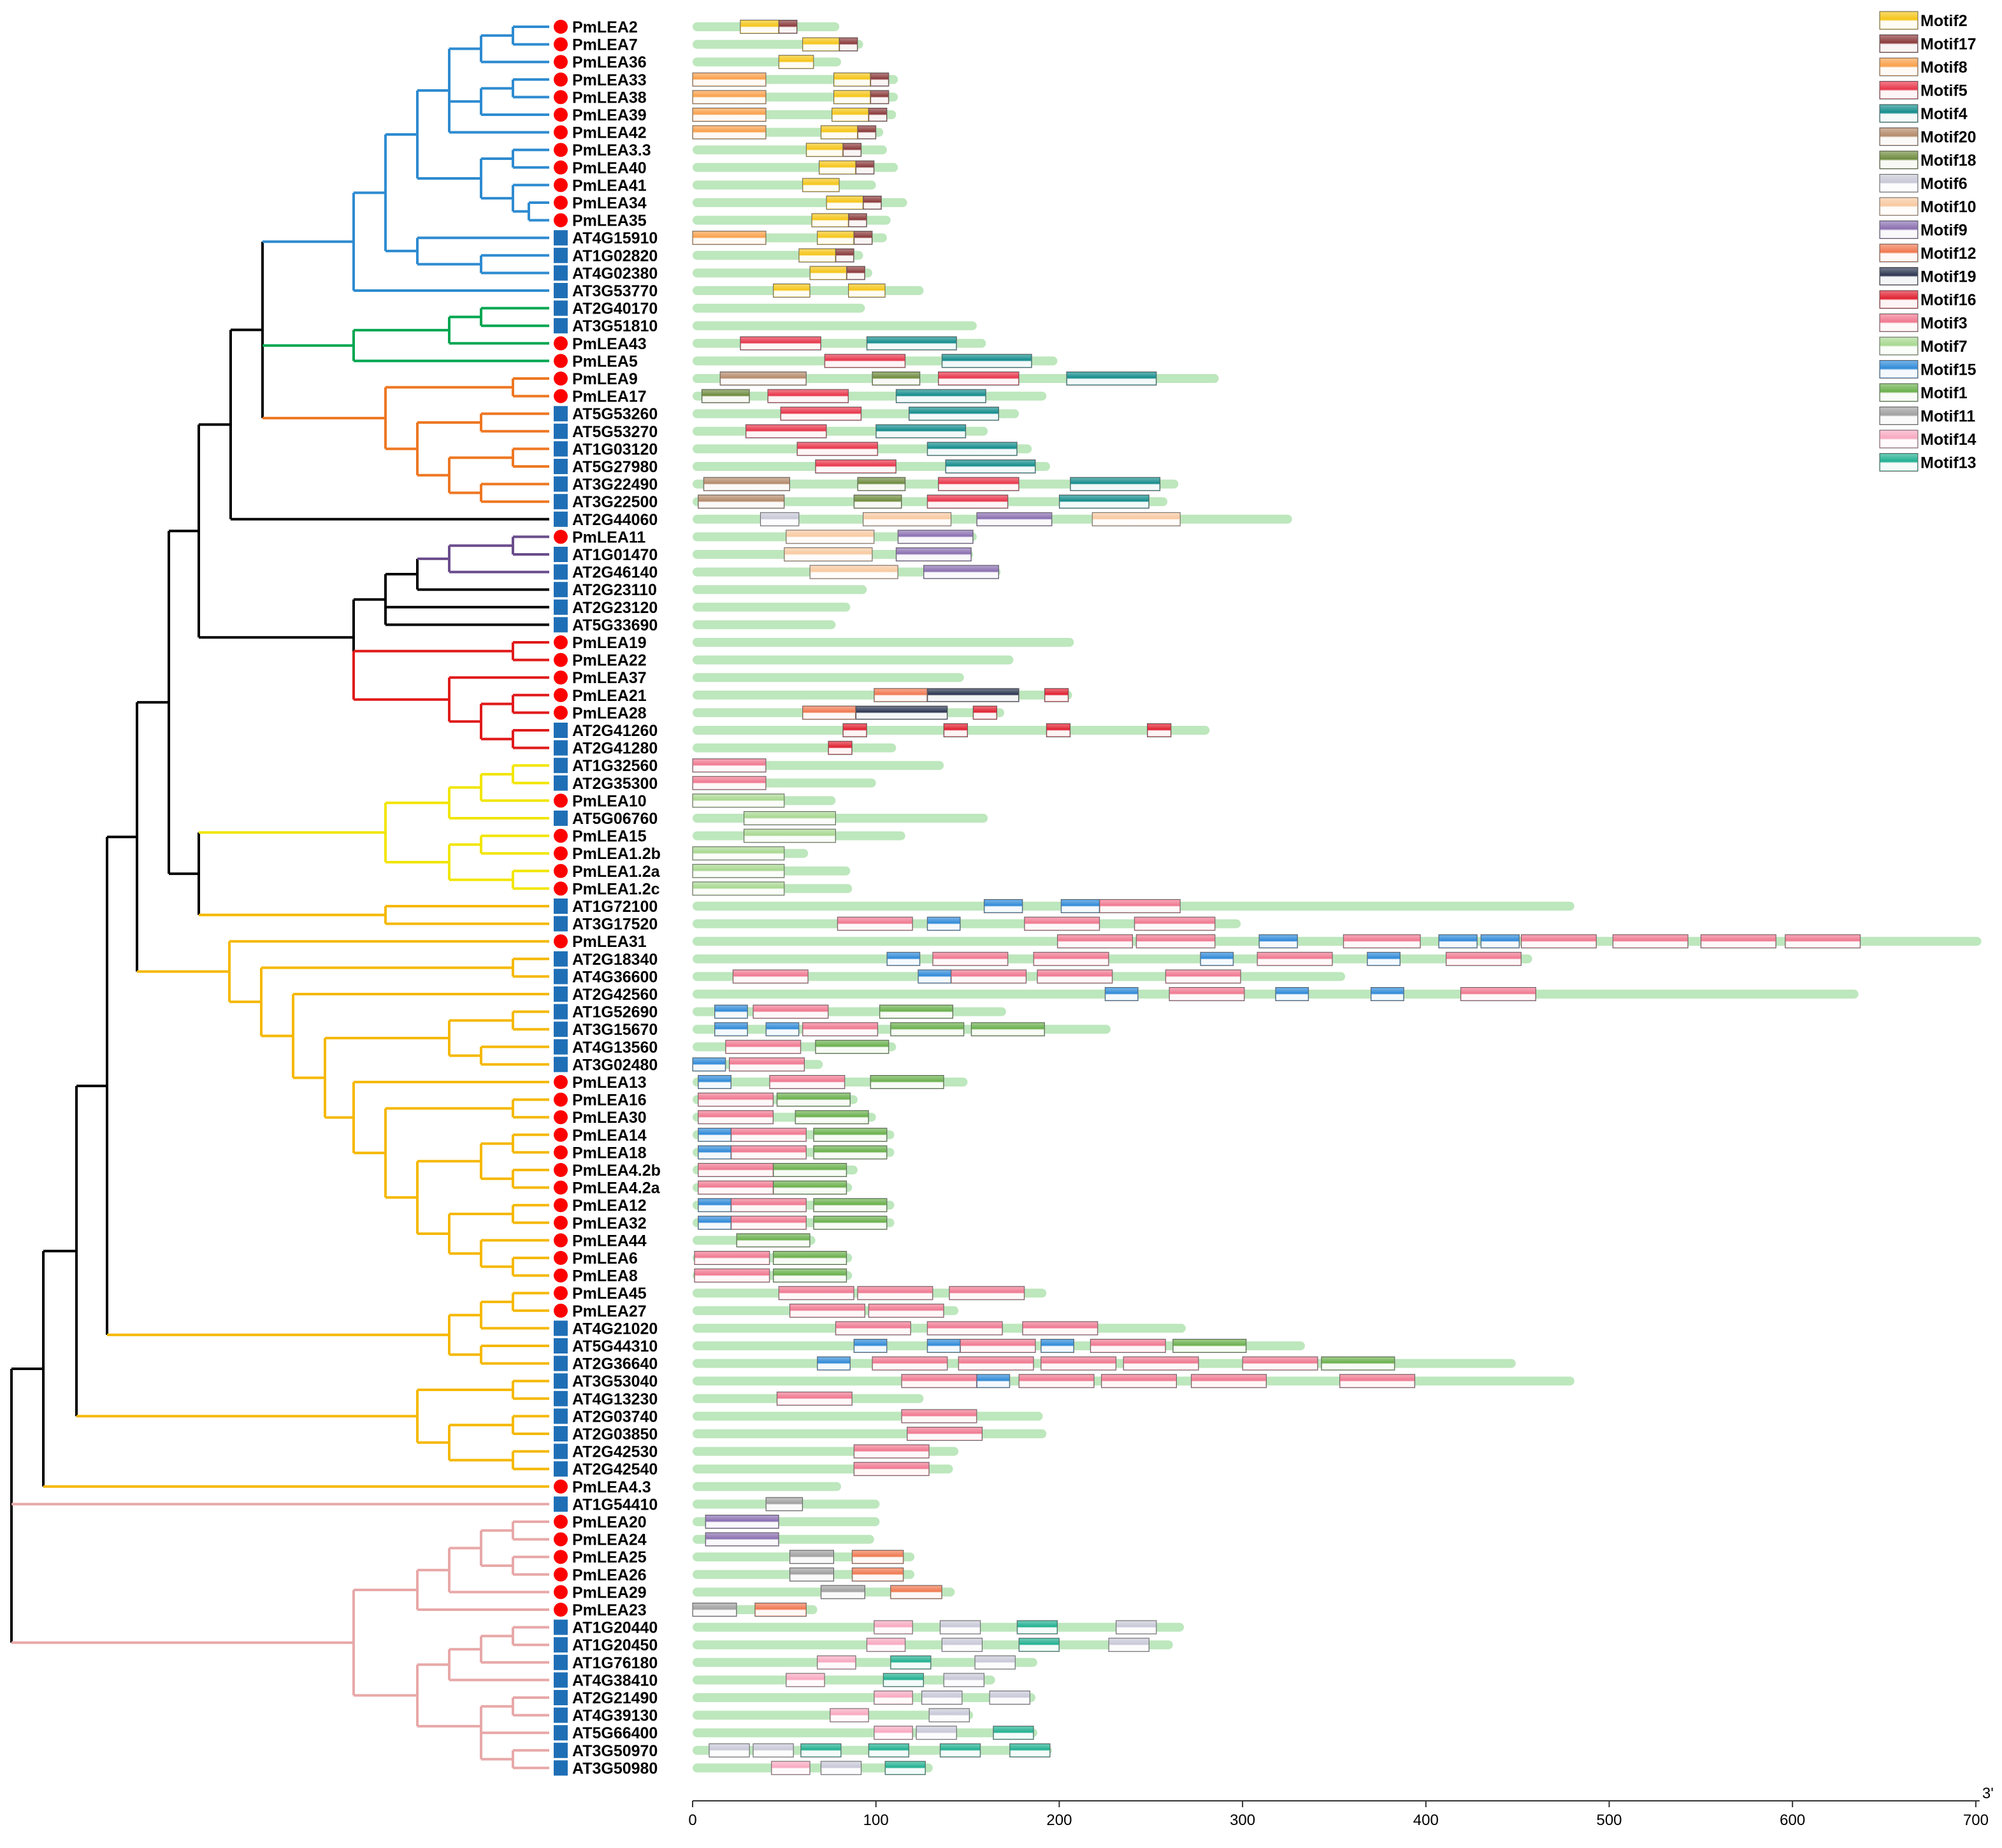 Image resolution: width=2002 pixels, height=1848 pixels. What do you see at coordinates (609, 221) in the screenshot?
I see `gene-label: PmLEA35` at bounding box center [609, 221].